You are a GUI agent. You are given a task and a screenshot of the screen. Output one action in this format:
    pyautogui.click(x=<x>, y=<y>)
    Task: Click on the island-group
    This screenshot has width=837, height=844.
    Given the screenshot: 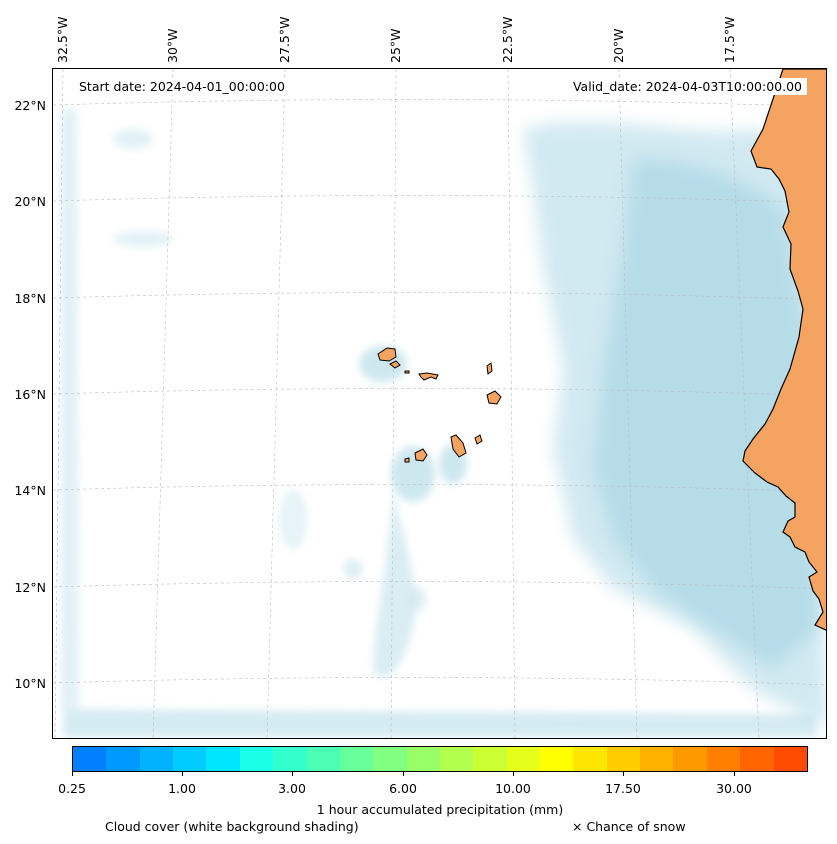 What is the action you would take?
    pyautogui.click(x=439, y=405)
    